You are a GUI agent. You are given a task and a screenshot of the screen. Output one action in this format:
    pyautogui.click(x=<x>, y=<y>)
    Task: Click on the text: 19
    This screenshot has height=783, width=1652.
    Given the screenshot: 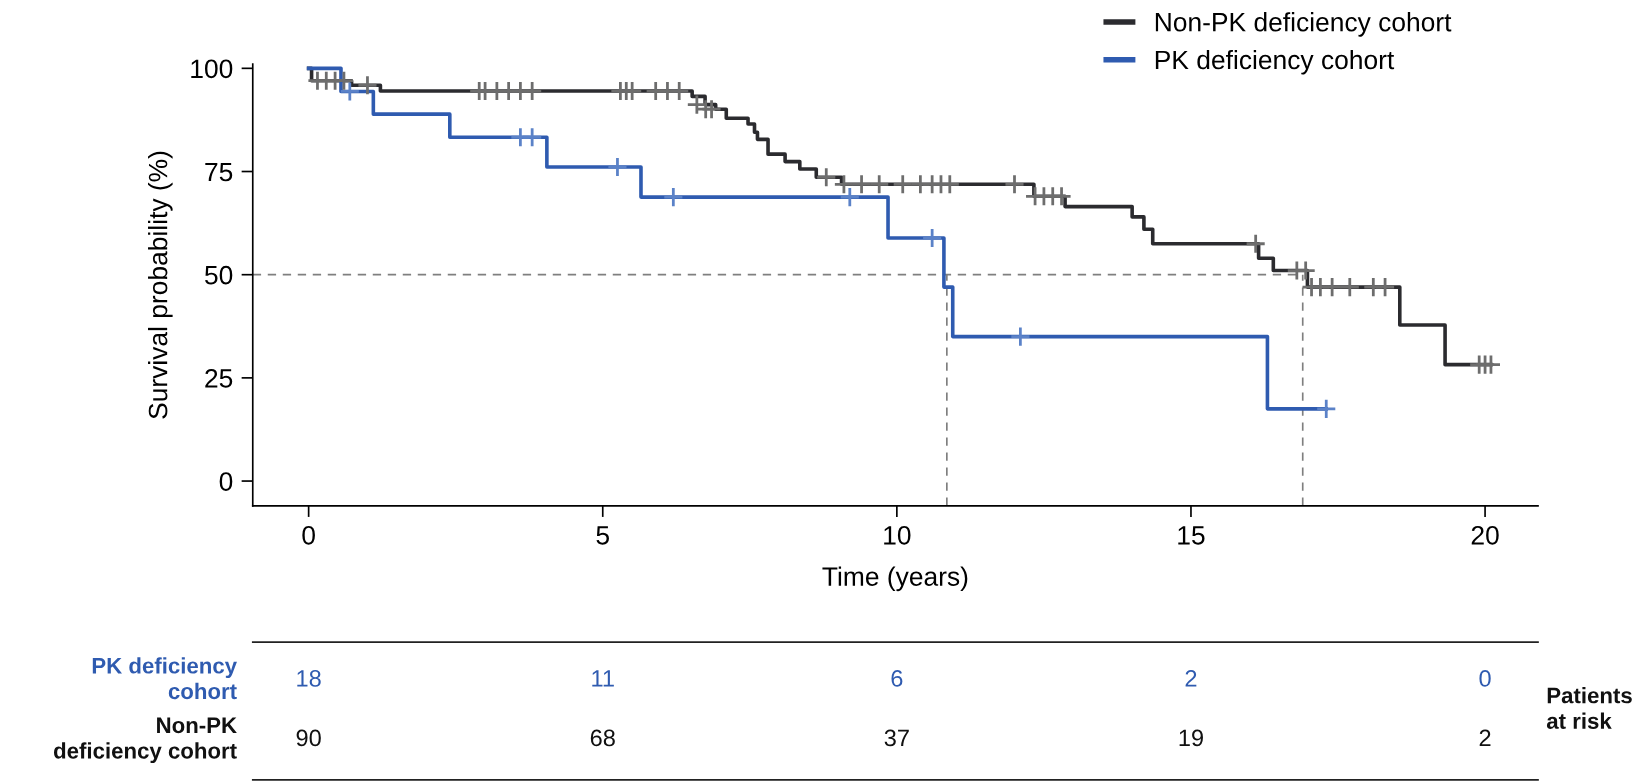 What is the action you would take?
    pyautogui.click(x=1191, y=738)
    